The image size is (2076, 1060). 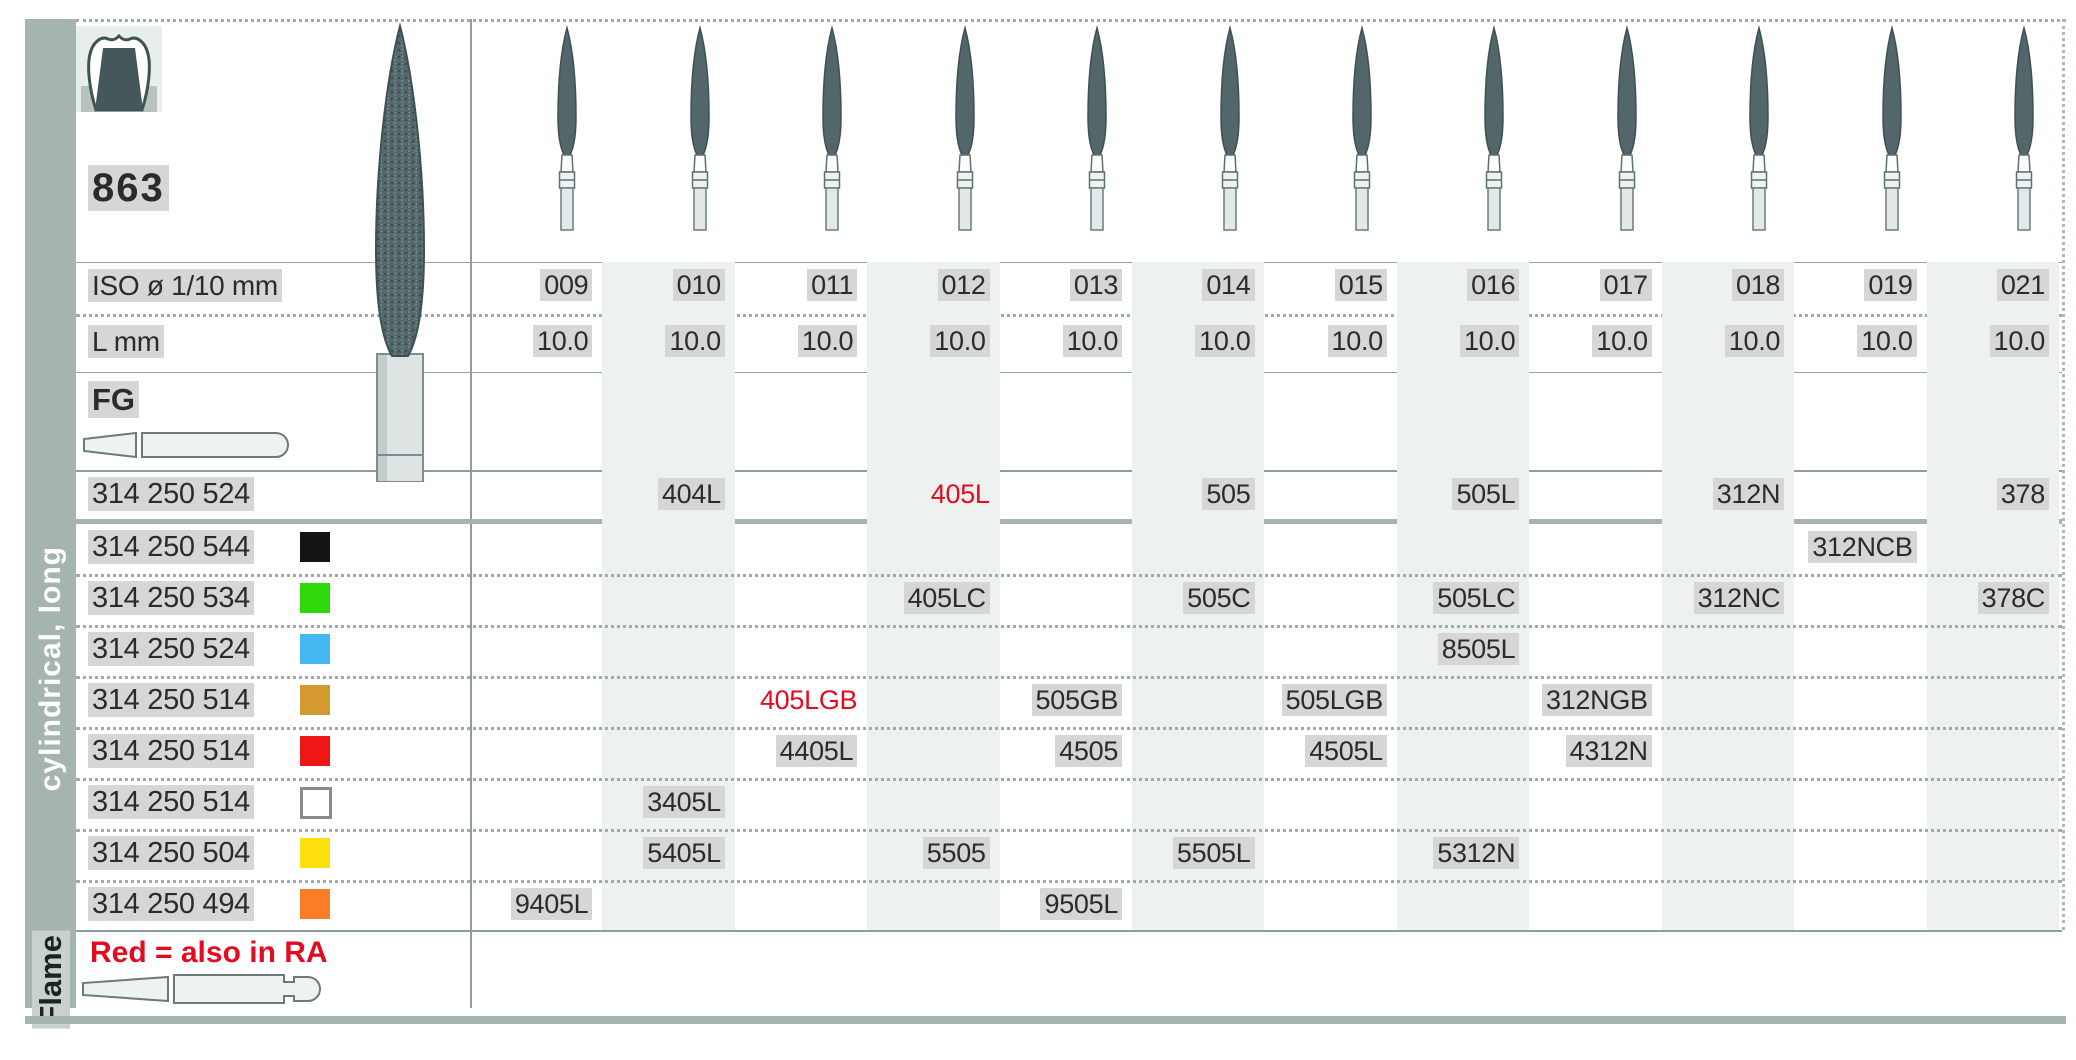 What do you see at coordinates (2013, 598) in the screenshot?
I see `catalog-number: 378C` at bounding box center [2013, 598].